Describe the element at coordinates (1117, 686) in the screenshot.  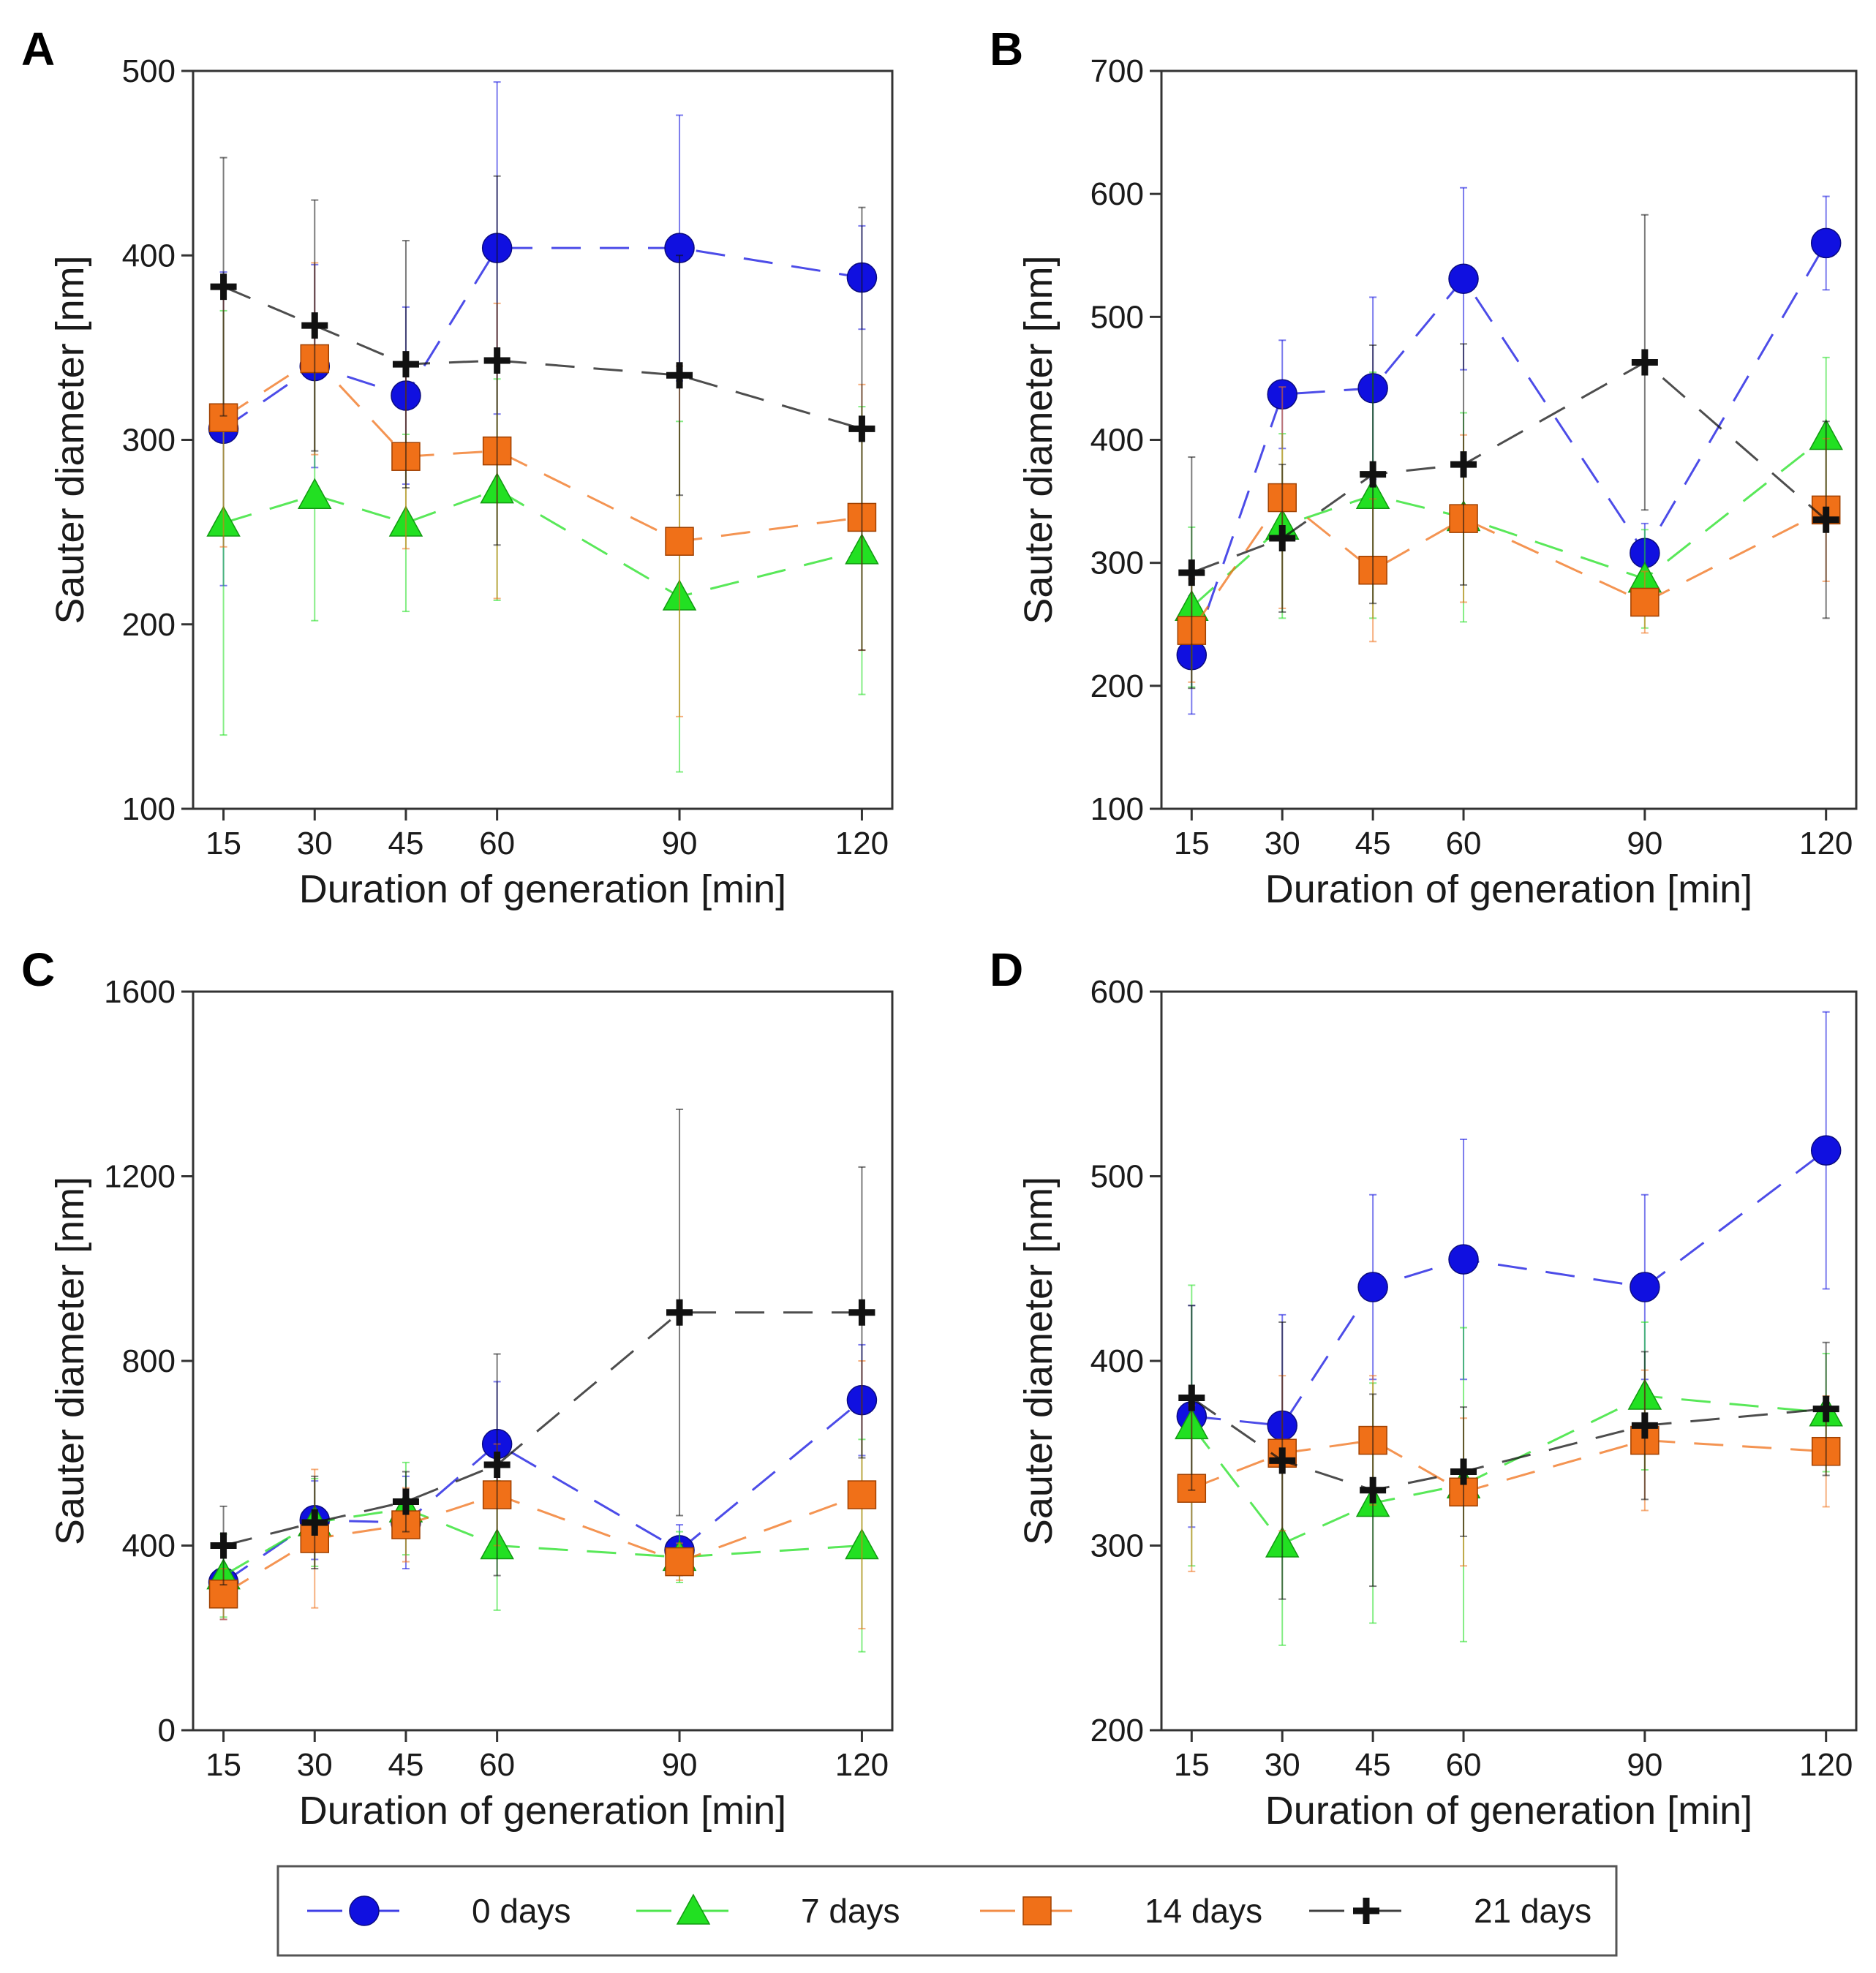
I see `y-tick-label-b: 200` at that location.